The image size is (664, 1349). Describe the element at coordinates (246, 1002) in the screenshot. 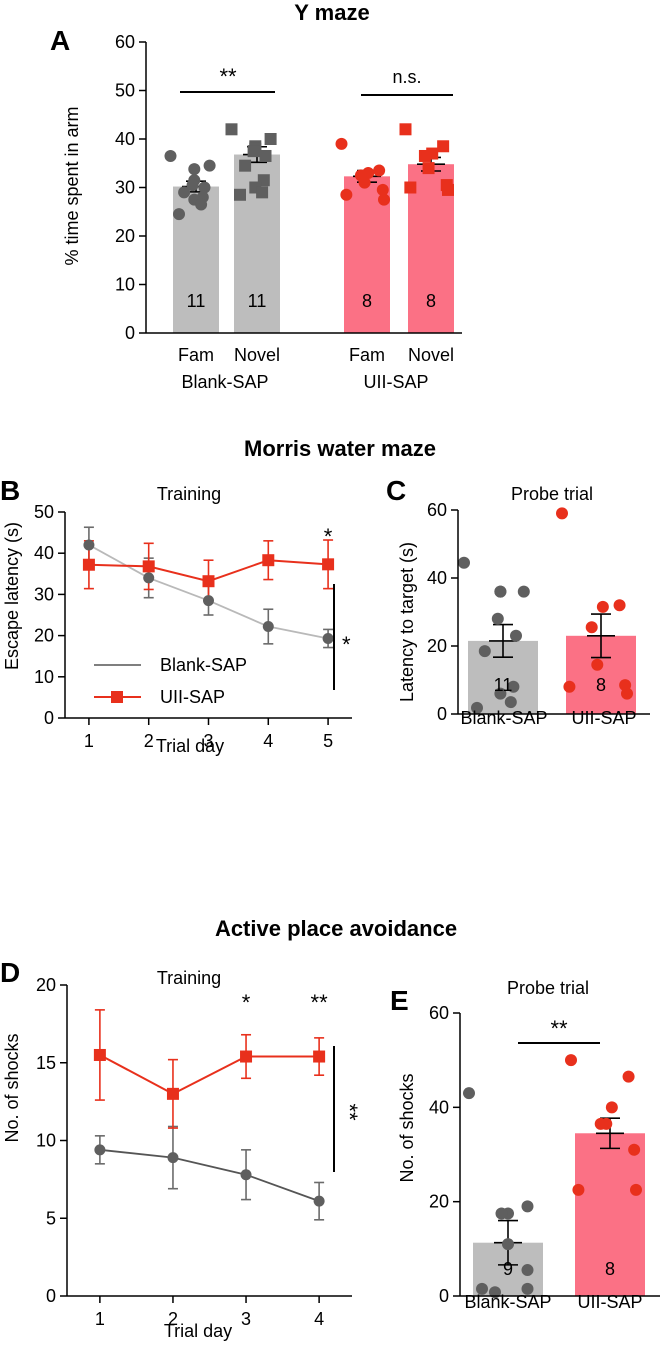

I see `d-sig-day3: *` at that location.